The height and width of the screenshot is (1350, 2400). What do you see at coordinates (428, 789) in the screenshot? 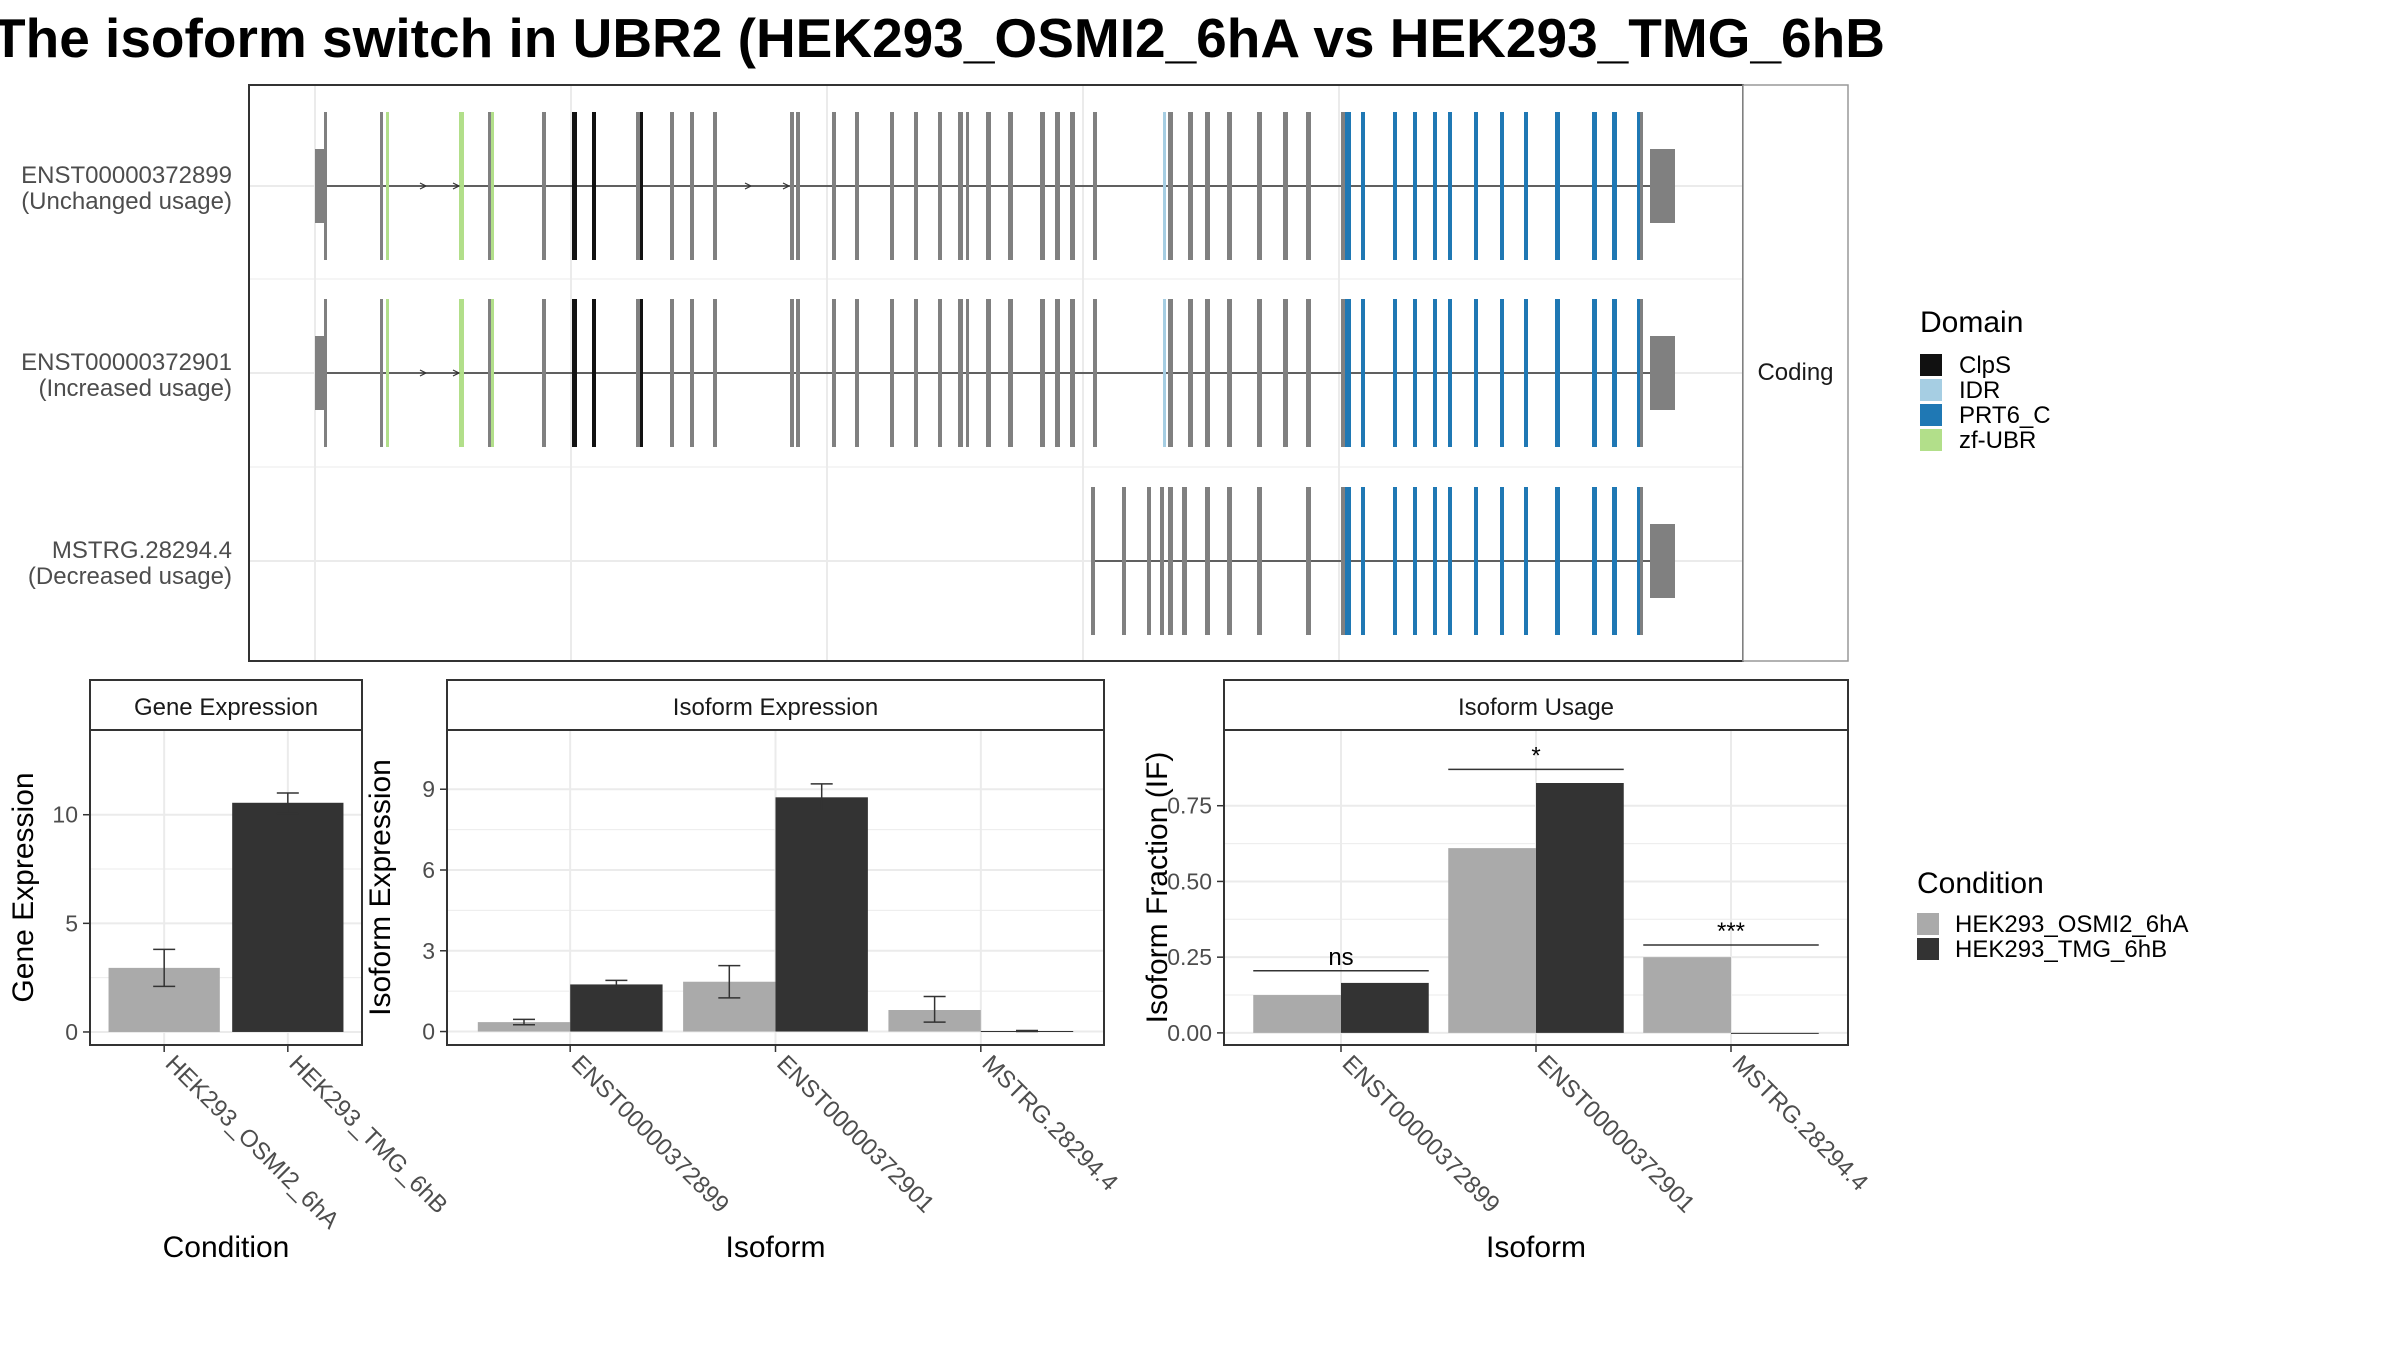
I see `y-tick-label: 9` at bounding box center [428, 789].